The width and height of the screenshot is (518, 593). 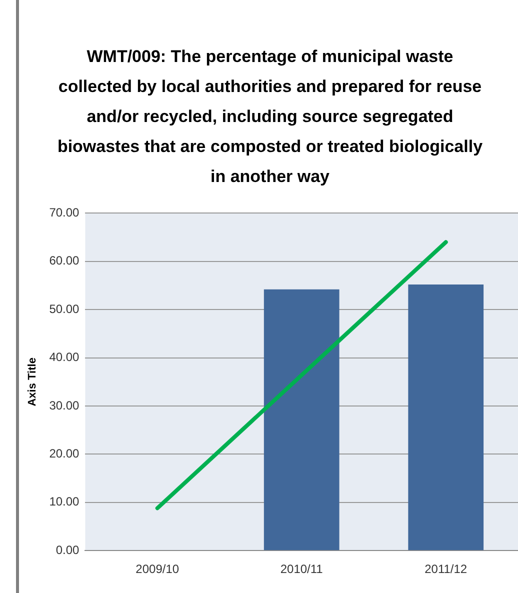 I want to click on y-tick-label: 0.00, so click(x=68, y=549).